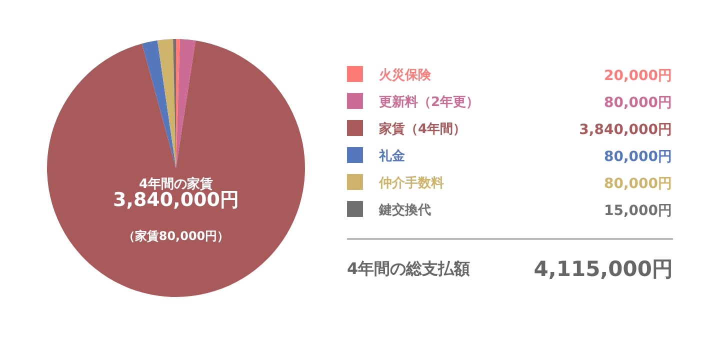 The width and height of the screenshot is (720, 348). I want to click on legend-label: 礼金, so click(392, 156).